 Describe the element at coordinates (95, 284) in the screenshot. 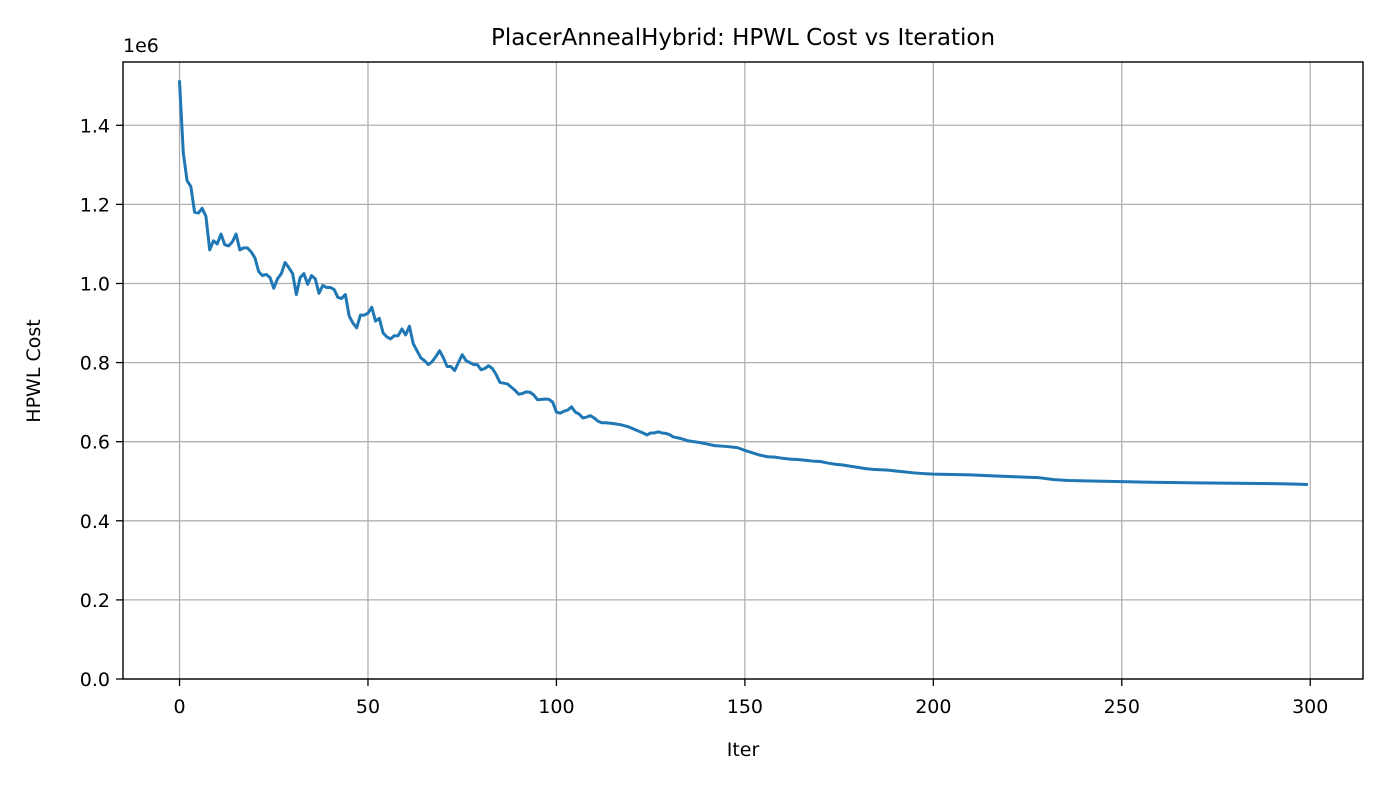

I see `y-tick-label: 1.0` at that location.